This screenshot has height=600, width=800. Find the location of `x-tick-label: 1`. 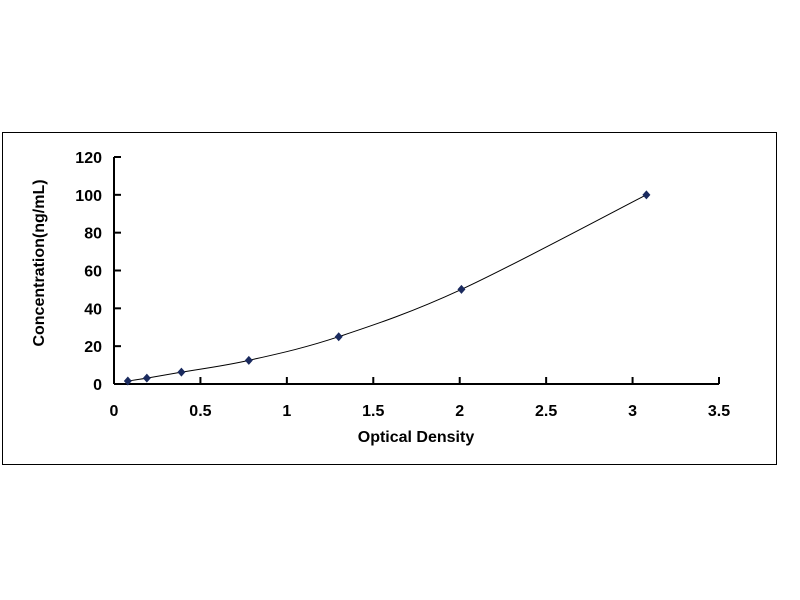

x-tick-label: 1 is located at coordinates (286, 411).